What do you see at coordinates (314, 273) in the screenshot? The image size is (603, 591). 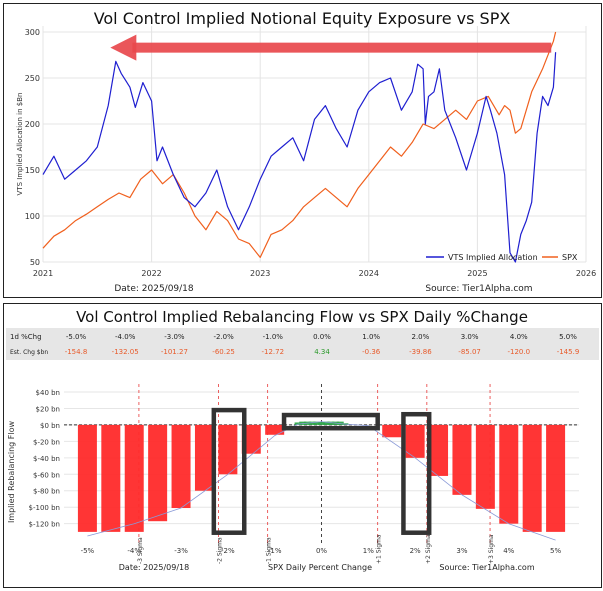 I see `exposure-x-ticks: 2021 2022 2023 2024 2025 2026` at bounding box center [314, 273].